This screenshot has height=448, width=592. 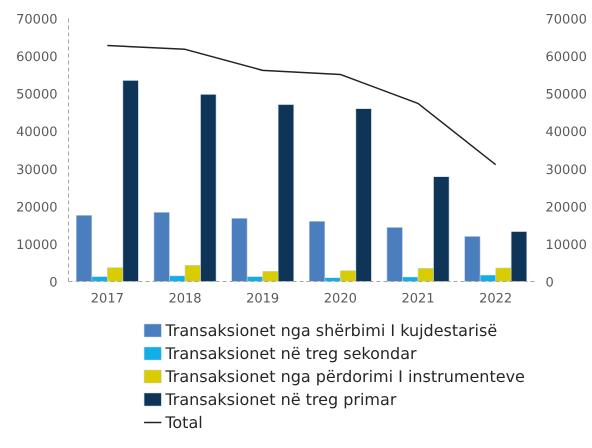 I want to click on y2-tick-label: 10000, so click(x=566, y=245).